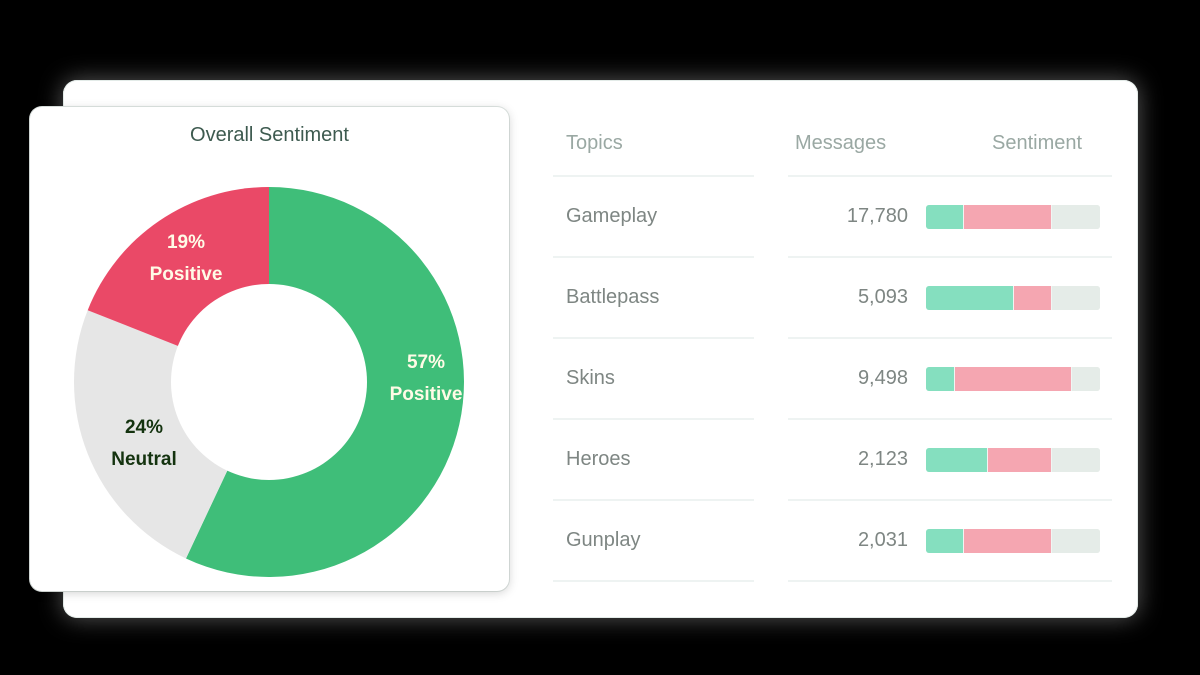 The height and width of the screenshot is (675, 1200). Describe the element at coordinates (590, 378) in the screenshot. I see `topic-name: Skins` at that location.